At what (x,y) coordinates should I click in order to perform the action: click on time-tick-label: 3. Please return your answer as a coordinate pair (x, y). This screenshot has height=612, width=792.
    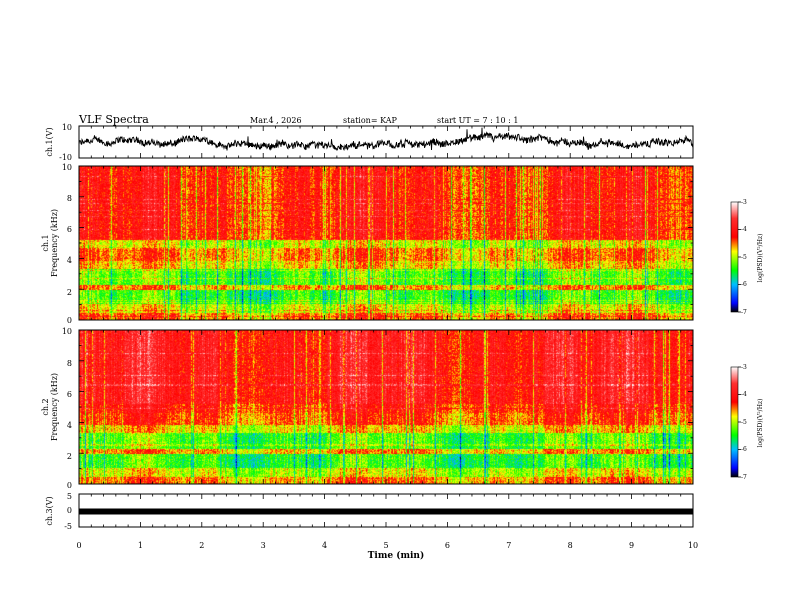
    Looking at the image, I should click on (263, 545).